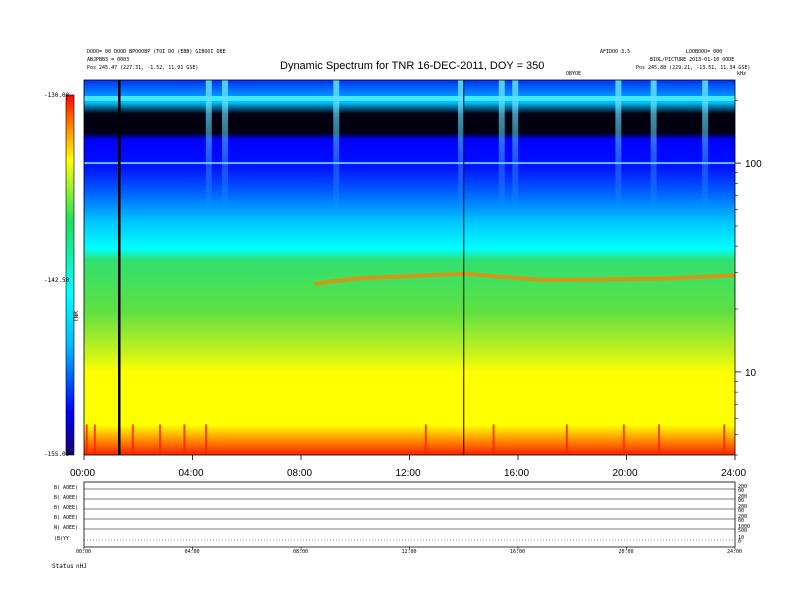 The width and height of the screenshot is (792, 612). I want to click on lower-time-tick-label-3: 12:00, so click(409, 552).